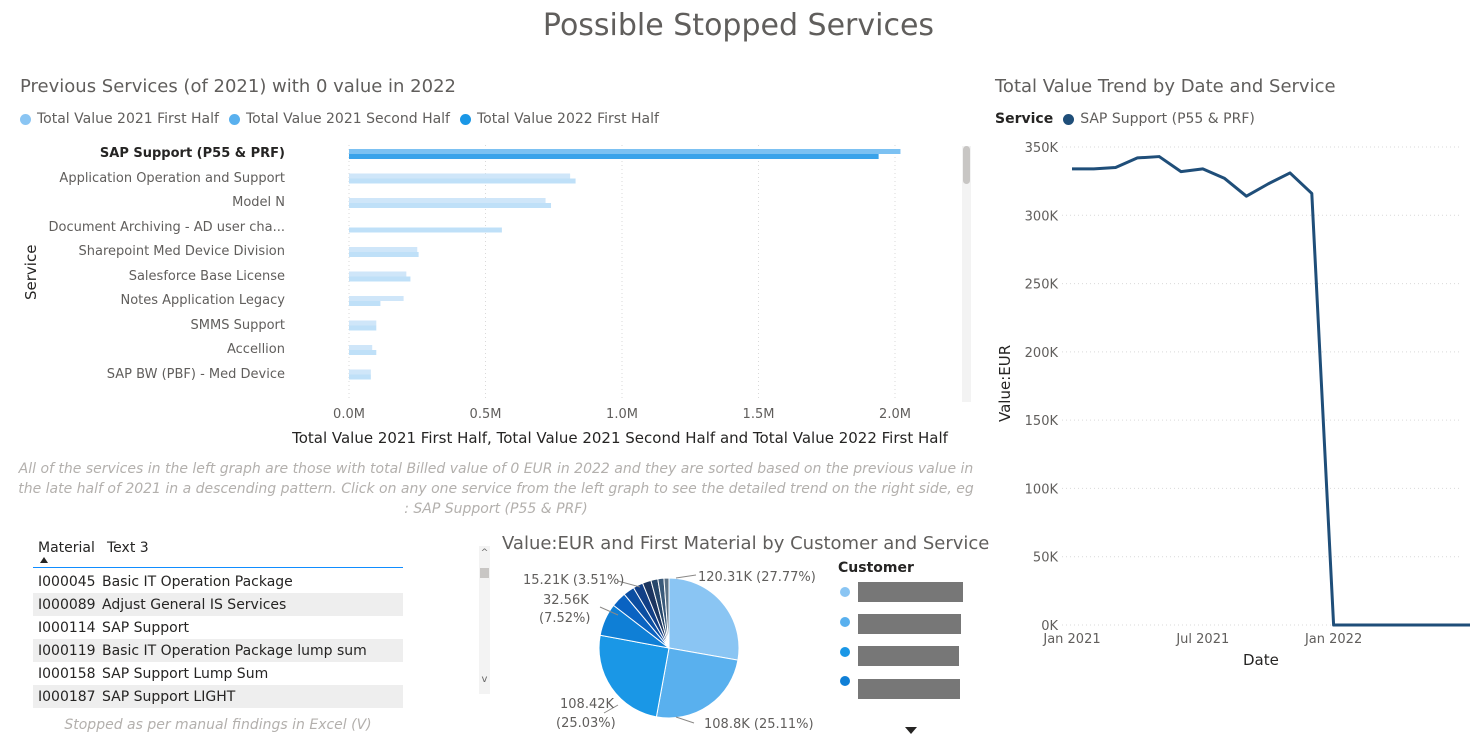  I want to click on legend-label-2021-h1: Total Value 2021 First Half, so click(128, 119).